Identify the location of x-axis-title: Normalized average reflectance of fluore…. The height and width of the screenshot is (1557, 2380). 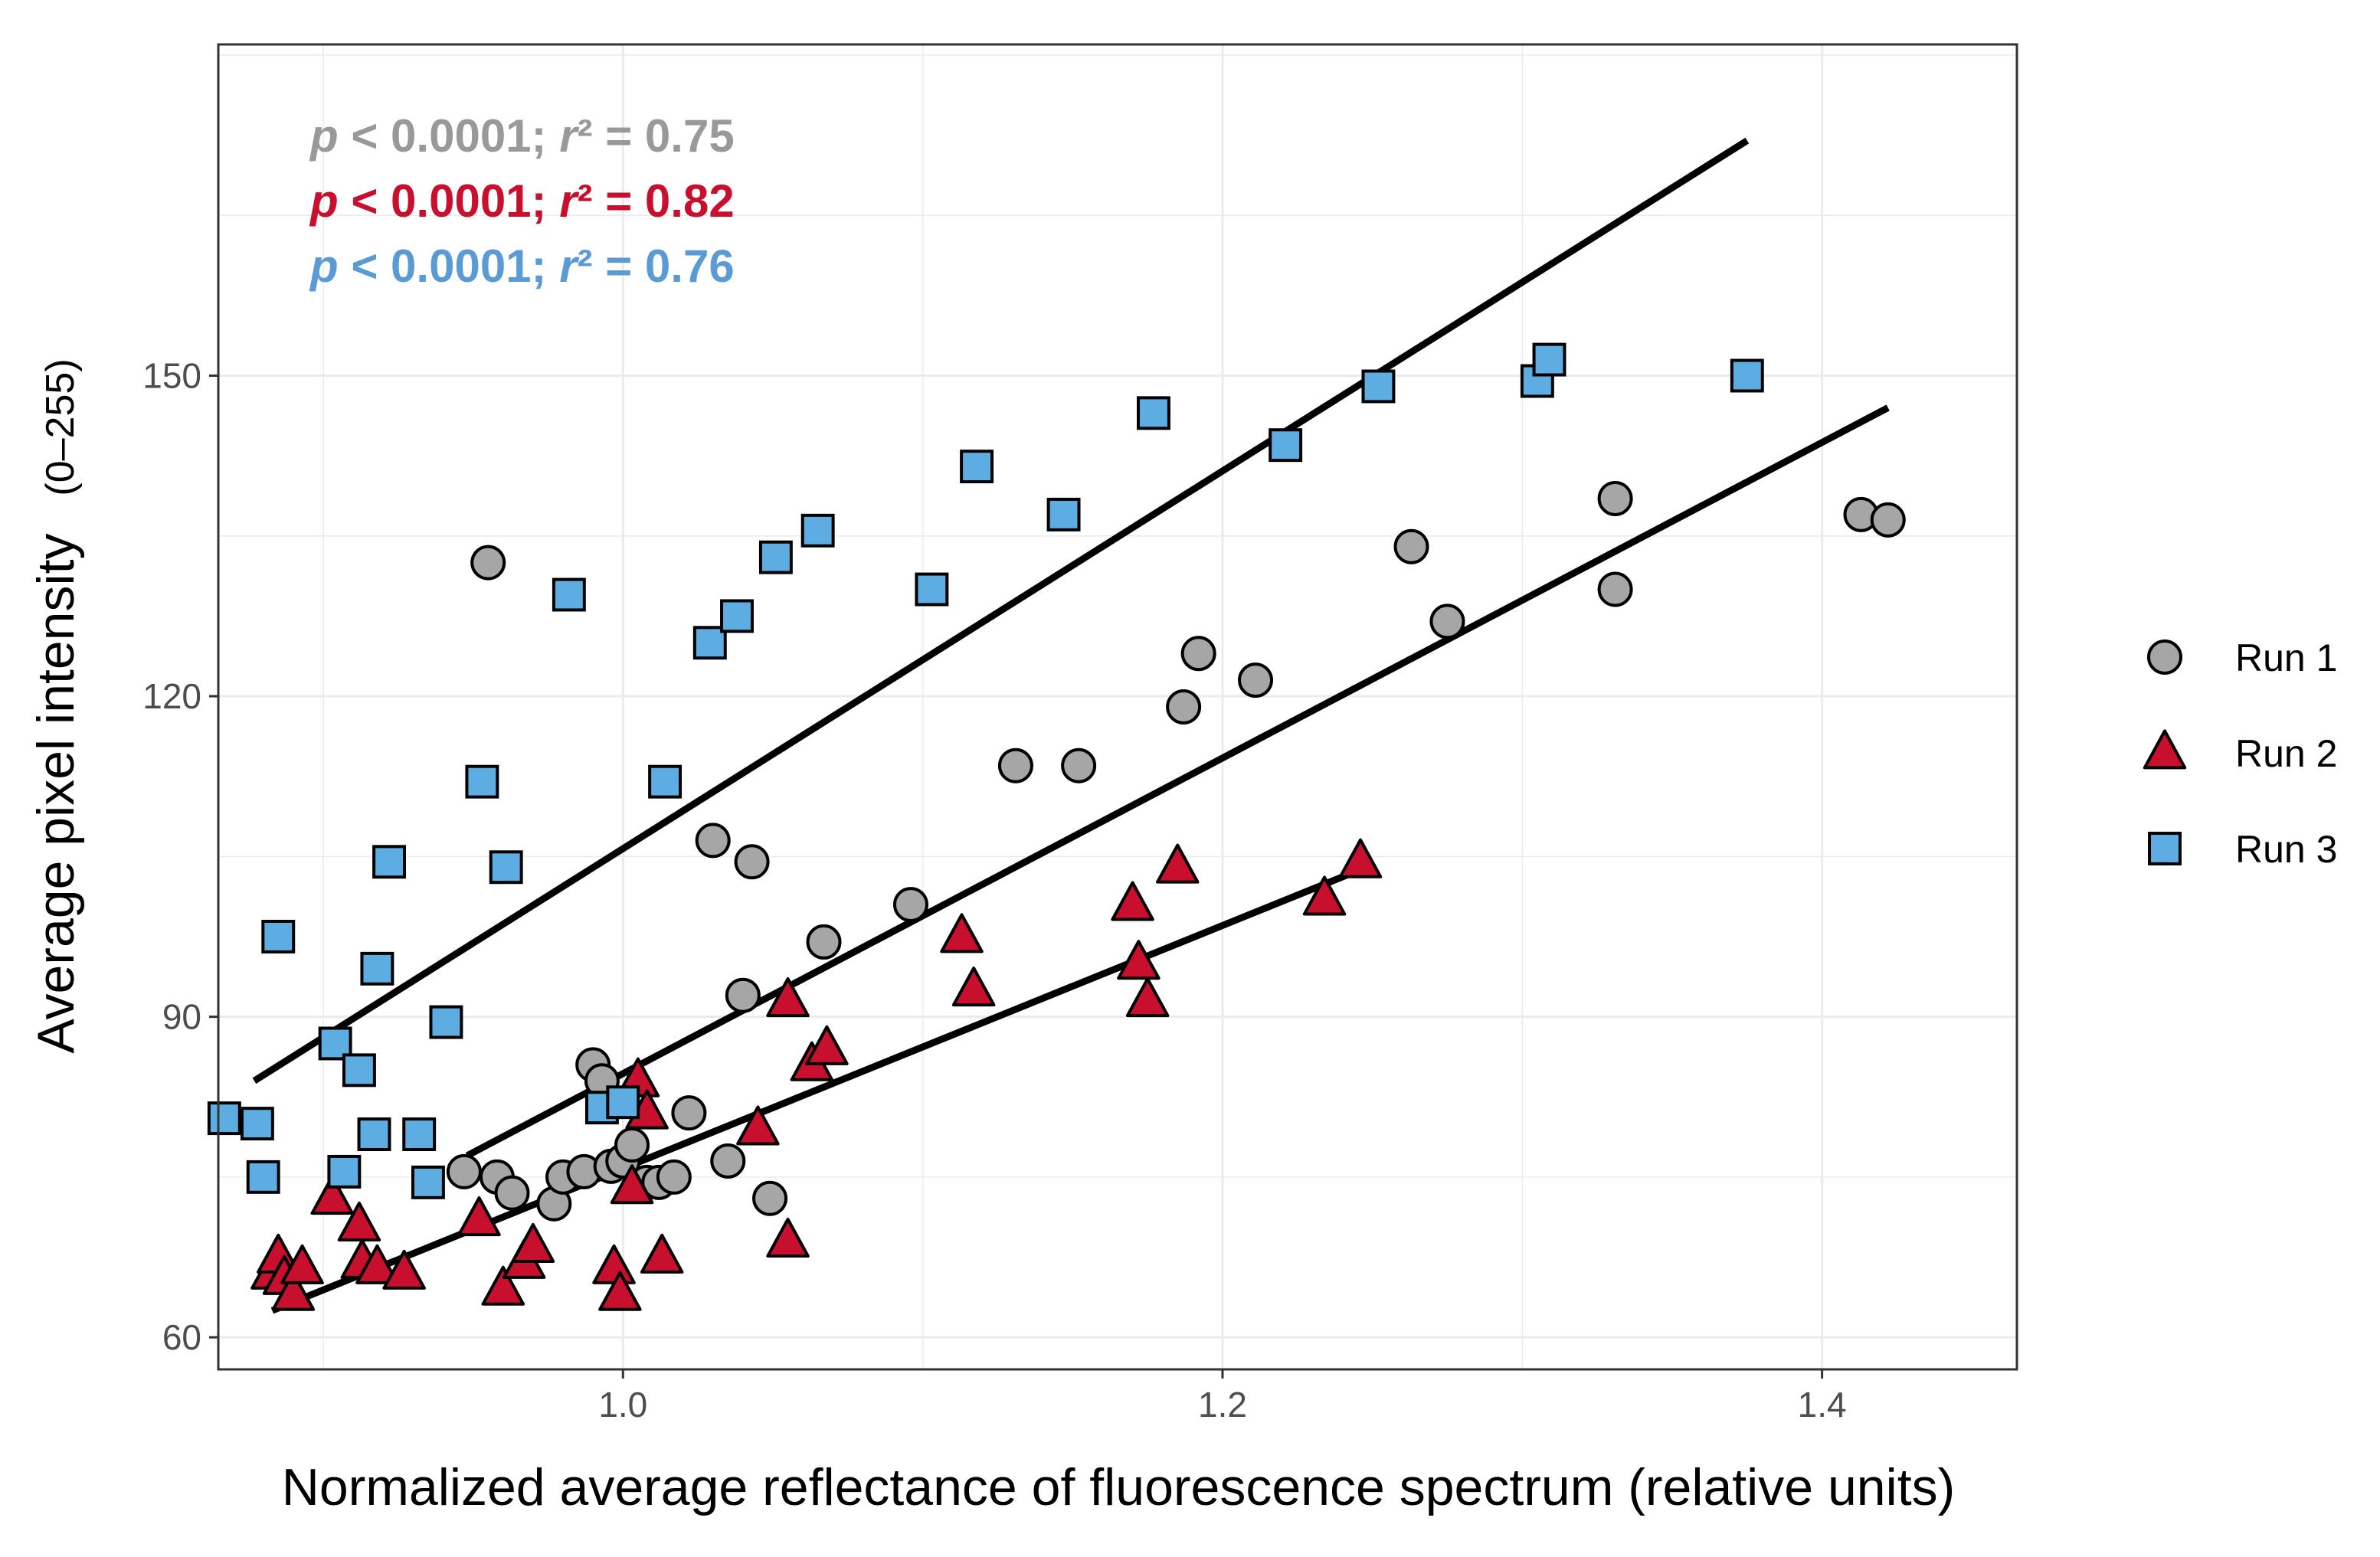
(1119, 1487).